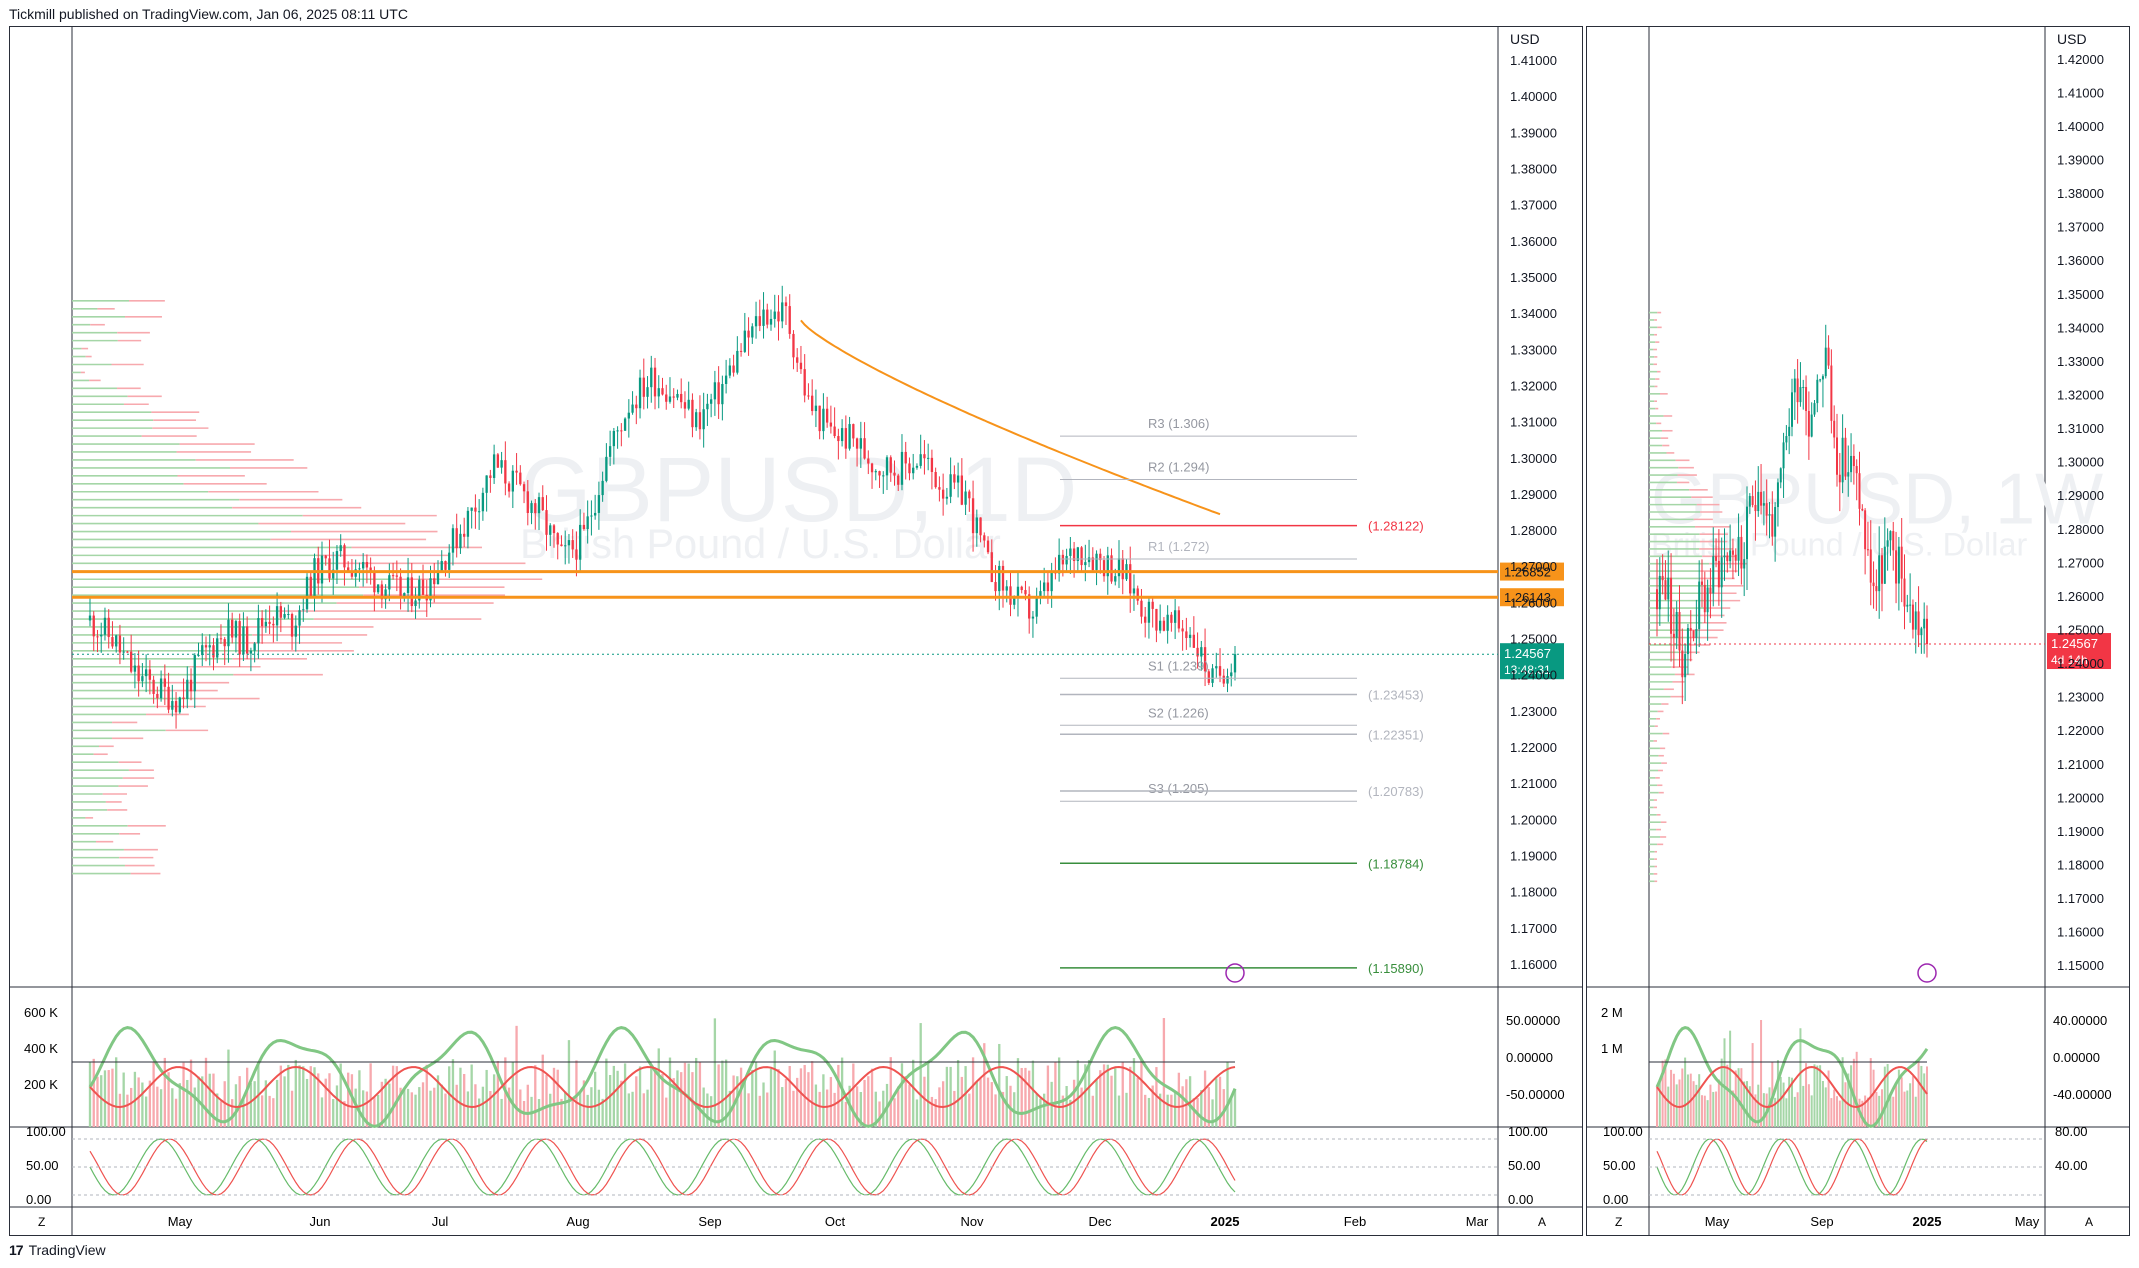 The width and height of the screenshot is (2139, 1268). Describe the element at coordinates (2080, 630) in the screenshot. I see `price-tick: 1.25000` at that location.